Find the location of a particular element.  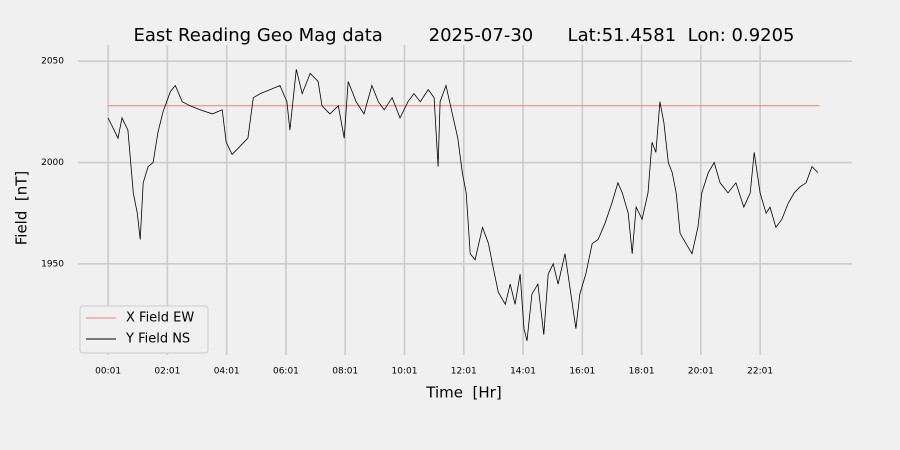

x-tick-label: 22:01 is located at coordinates (760, 372).